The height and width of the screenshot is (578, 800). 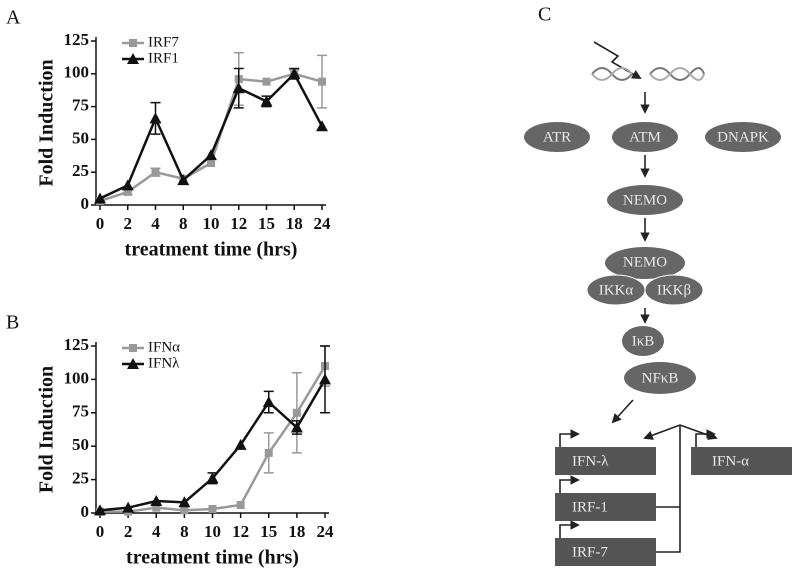 What do you see at coordinates (12, 323) in the screenshot?
I see `panel-label: B` at bounding box center [12, 323].